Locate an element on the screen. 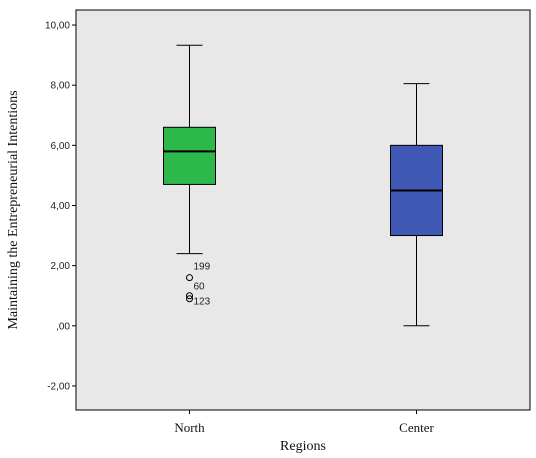 The width and height of the screenshot is (536, 458). x-axis: North Center is located at coordinates (304, 422).